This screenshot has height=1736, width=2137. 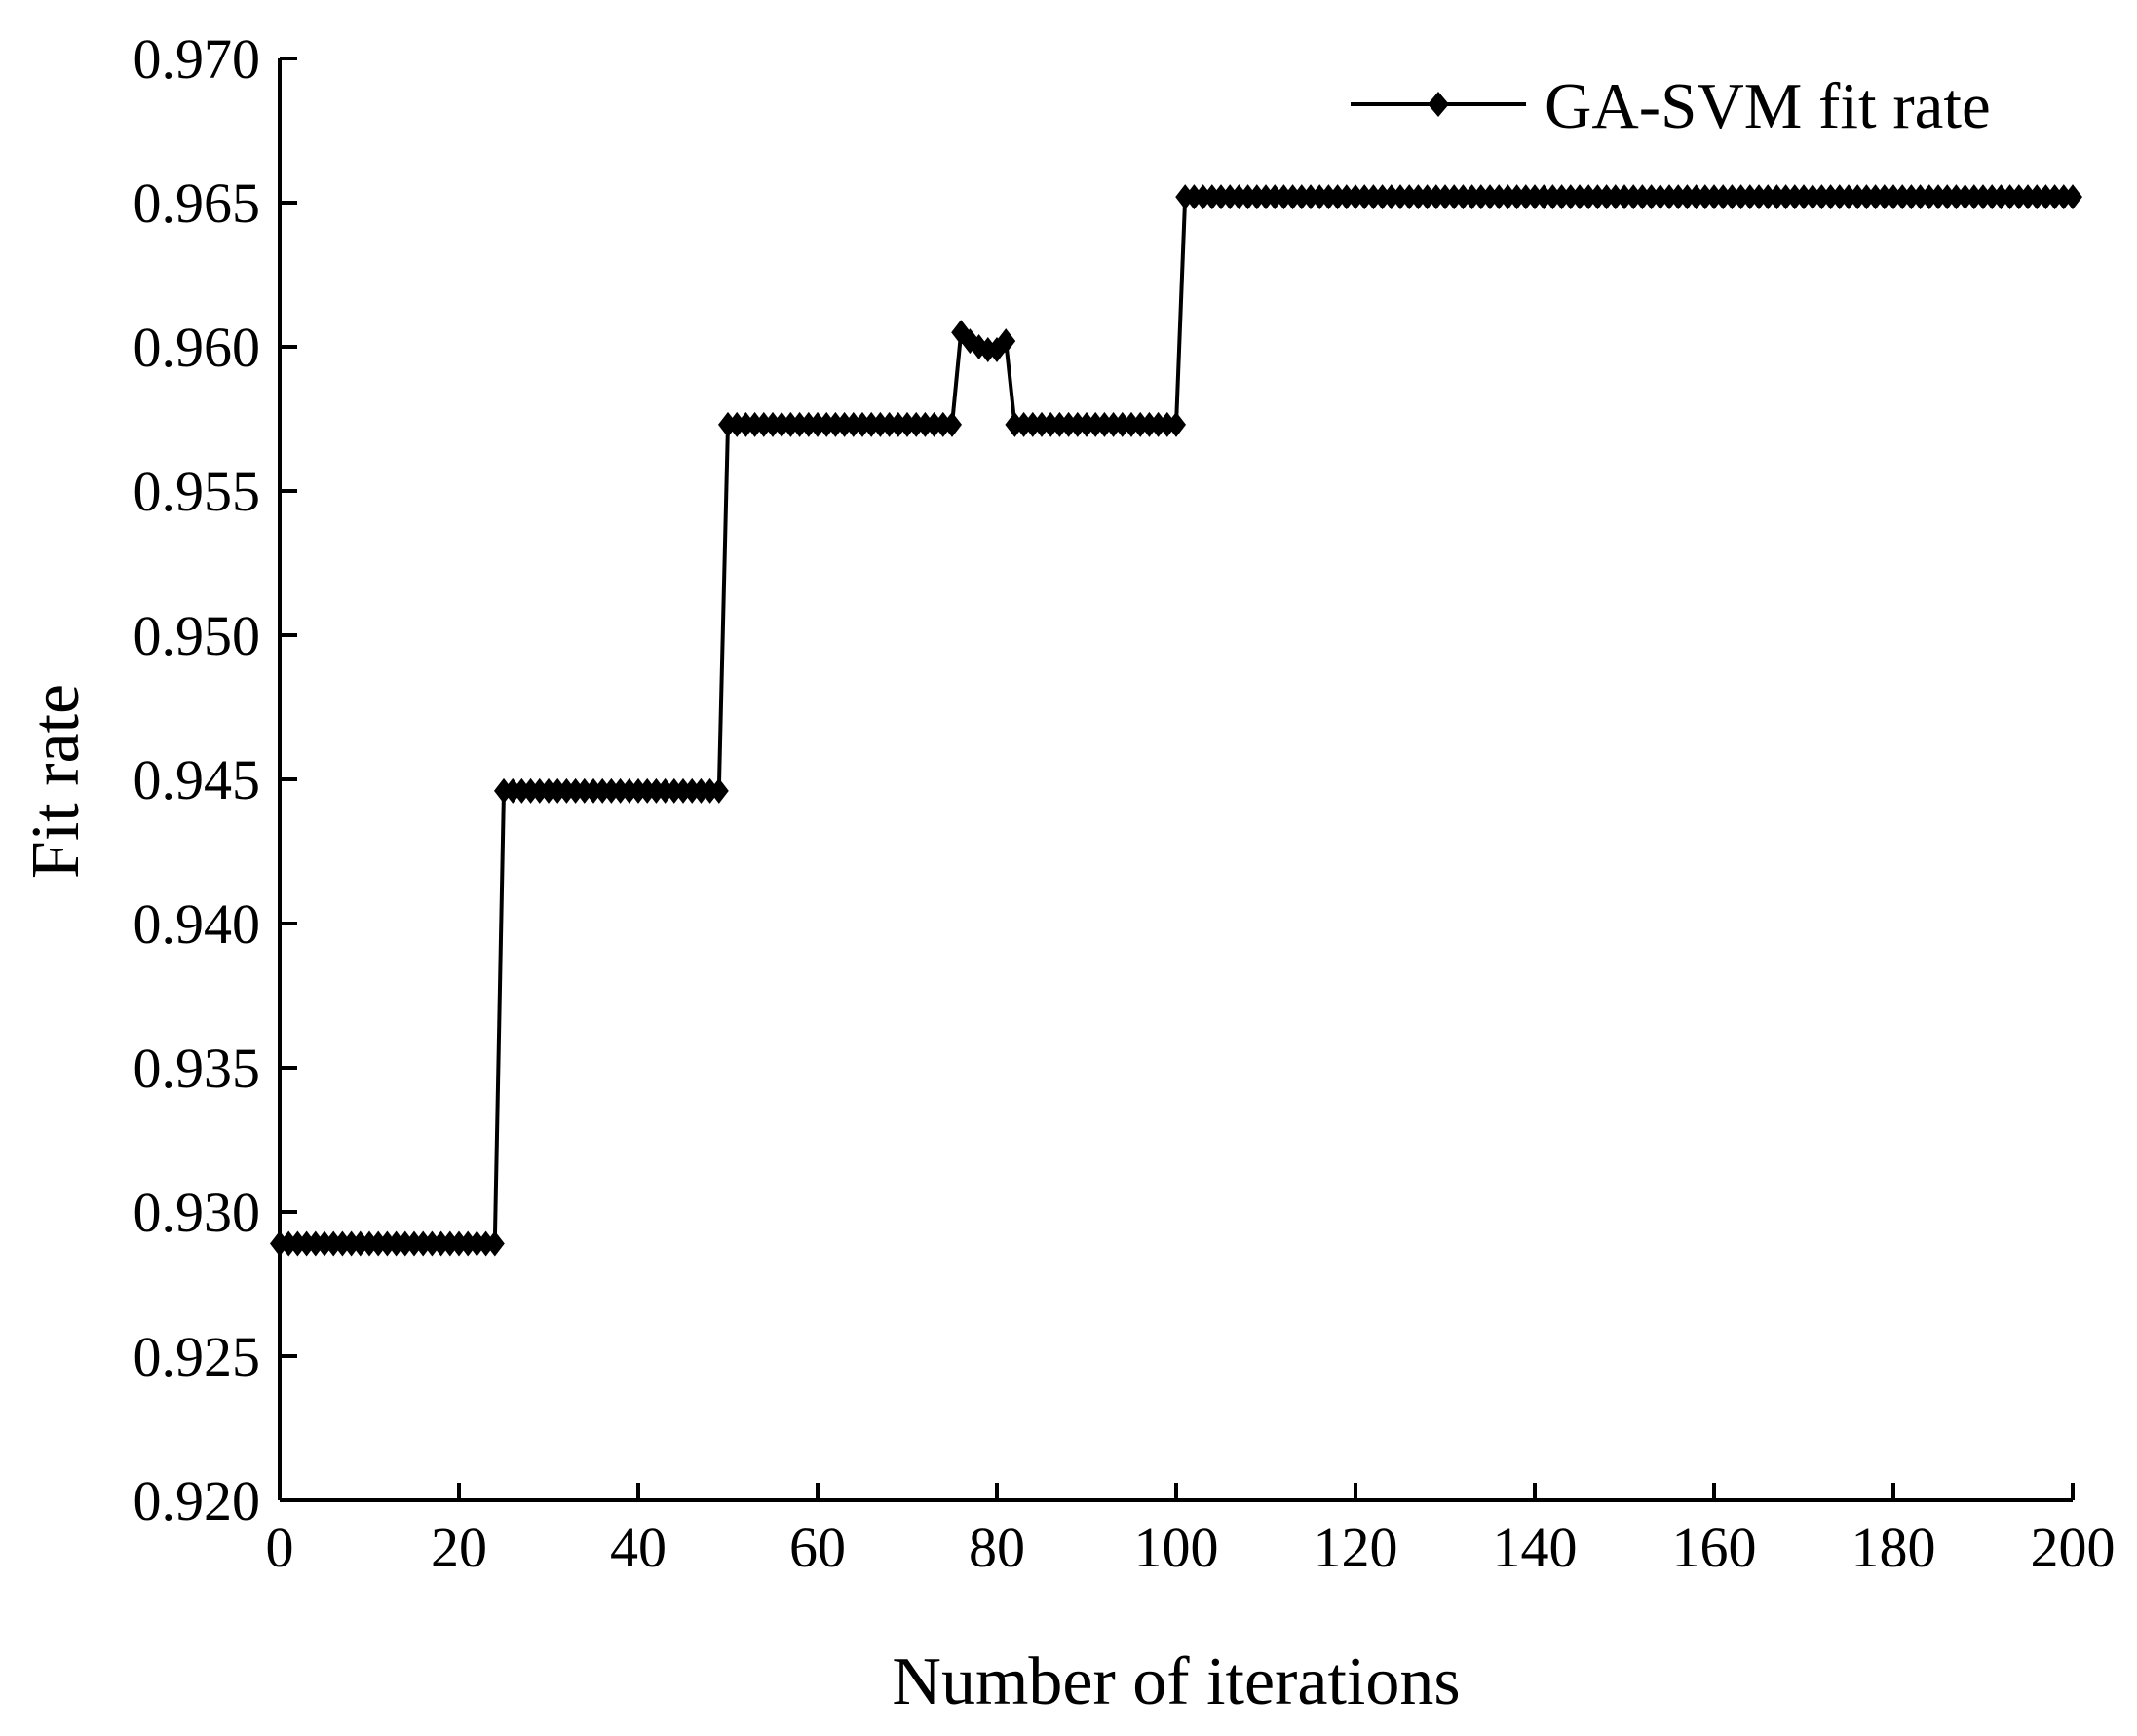 What do you see at coordinates (997, 1547) in the screenshot?
I see `x-tick-label: 80` at bounding box center [997, 1547].